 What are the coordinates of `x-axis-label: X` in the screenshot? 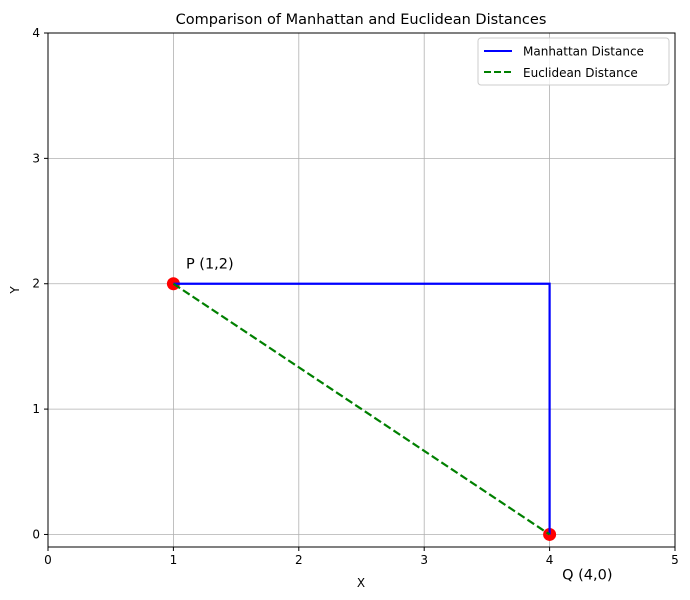 It's located at (361, 583).